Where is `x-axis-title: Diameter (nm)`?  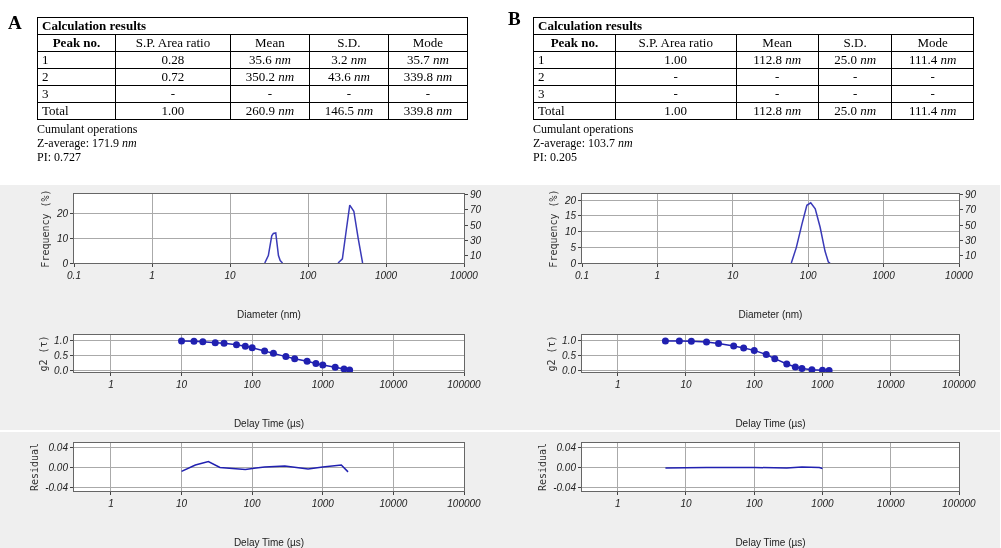
x-axis-title: Diameter (nm) is located at coordinates (770, 314).